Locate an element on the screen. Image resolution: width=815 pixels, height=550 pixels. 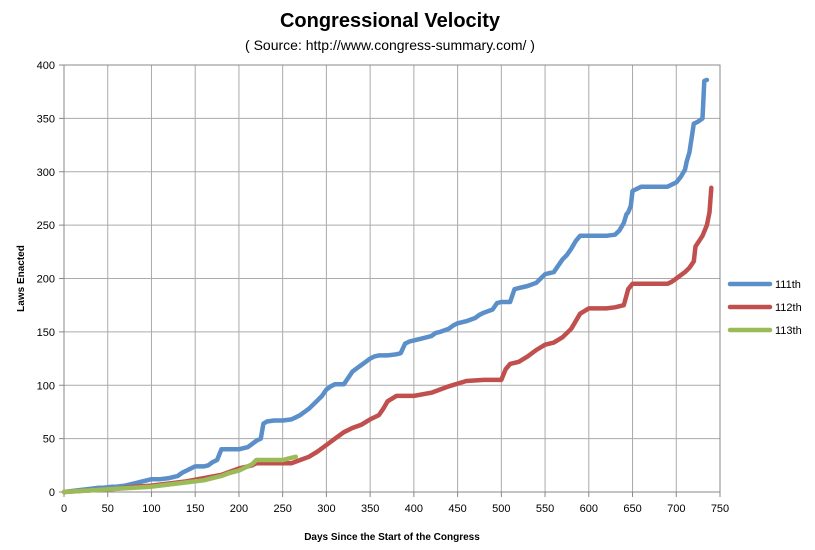
y-tick-label: 350 is located at coordinates (46, 119).